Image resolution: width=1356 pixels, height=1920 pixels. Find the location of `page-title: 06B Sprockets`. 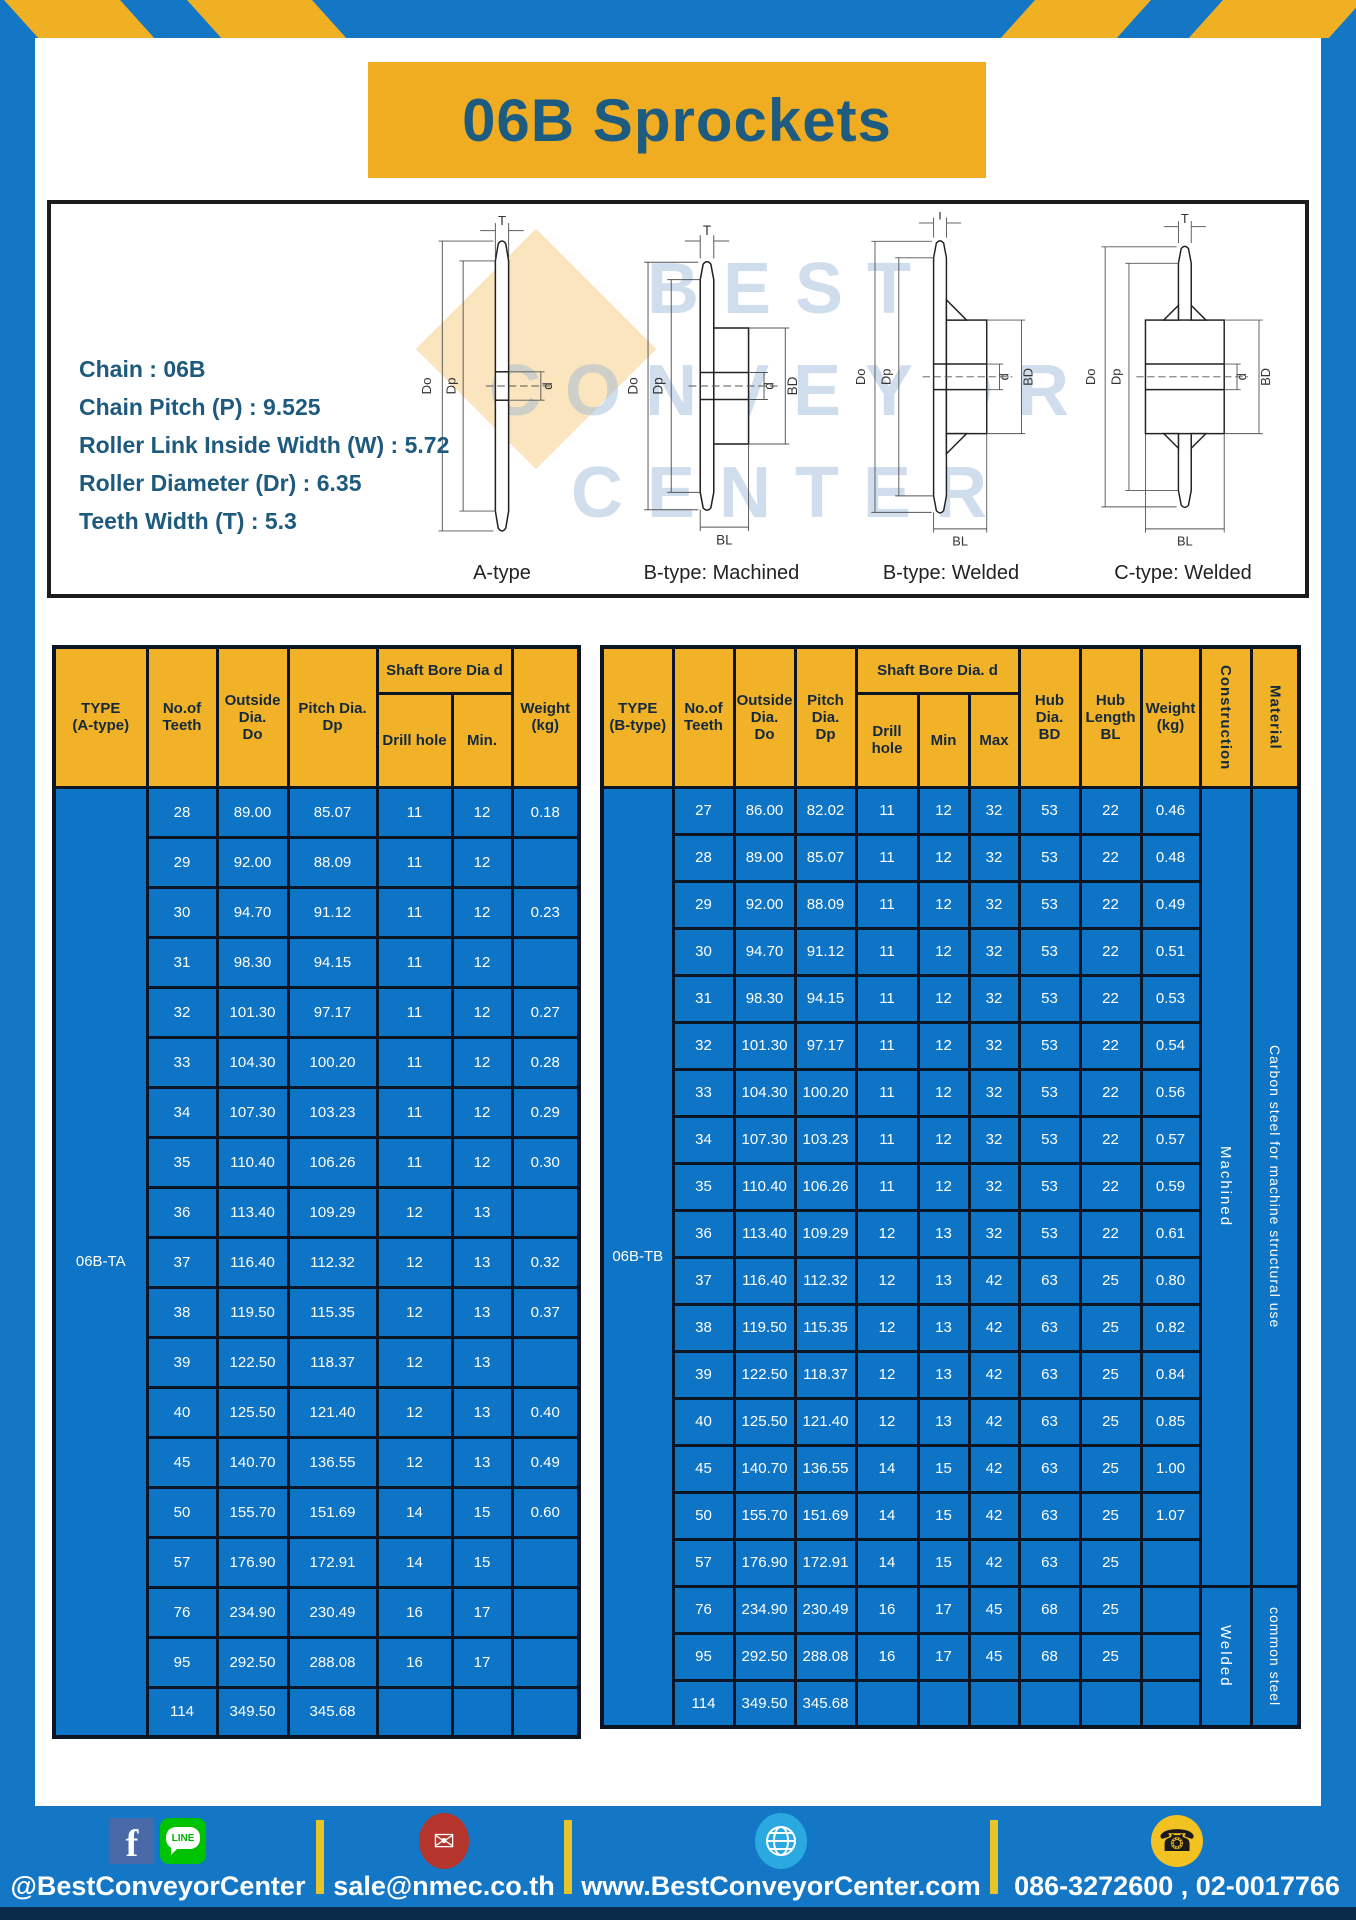

page-title: 06B Sprockets is located at coordinates (677, 120).